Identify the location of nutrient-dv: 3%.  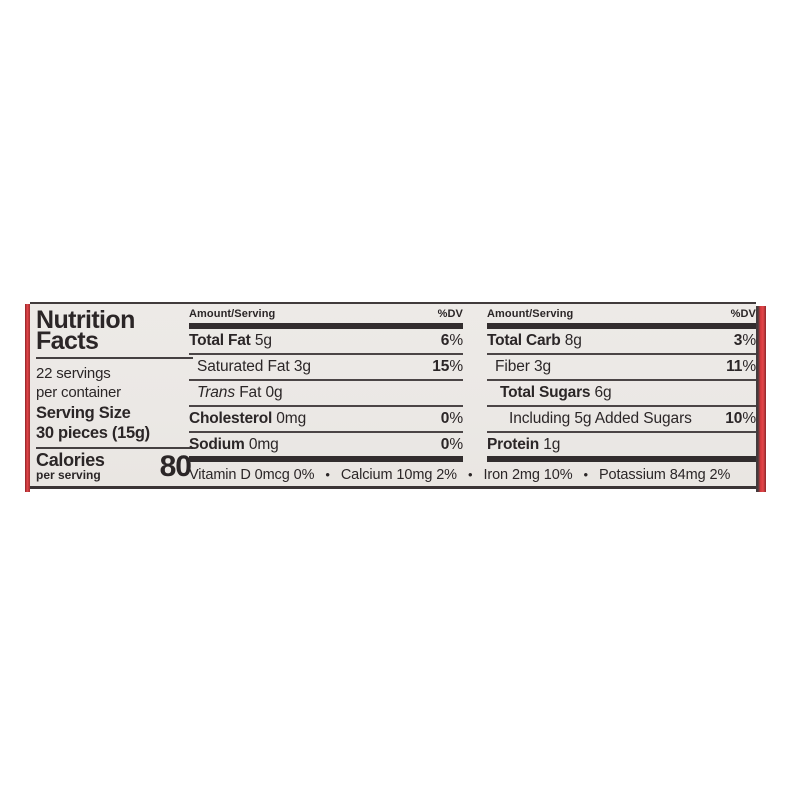
(745, 341).